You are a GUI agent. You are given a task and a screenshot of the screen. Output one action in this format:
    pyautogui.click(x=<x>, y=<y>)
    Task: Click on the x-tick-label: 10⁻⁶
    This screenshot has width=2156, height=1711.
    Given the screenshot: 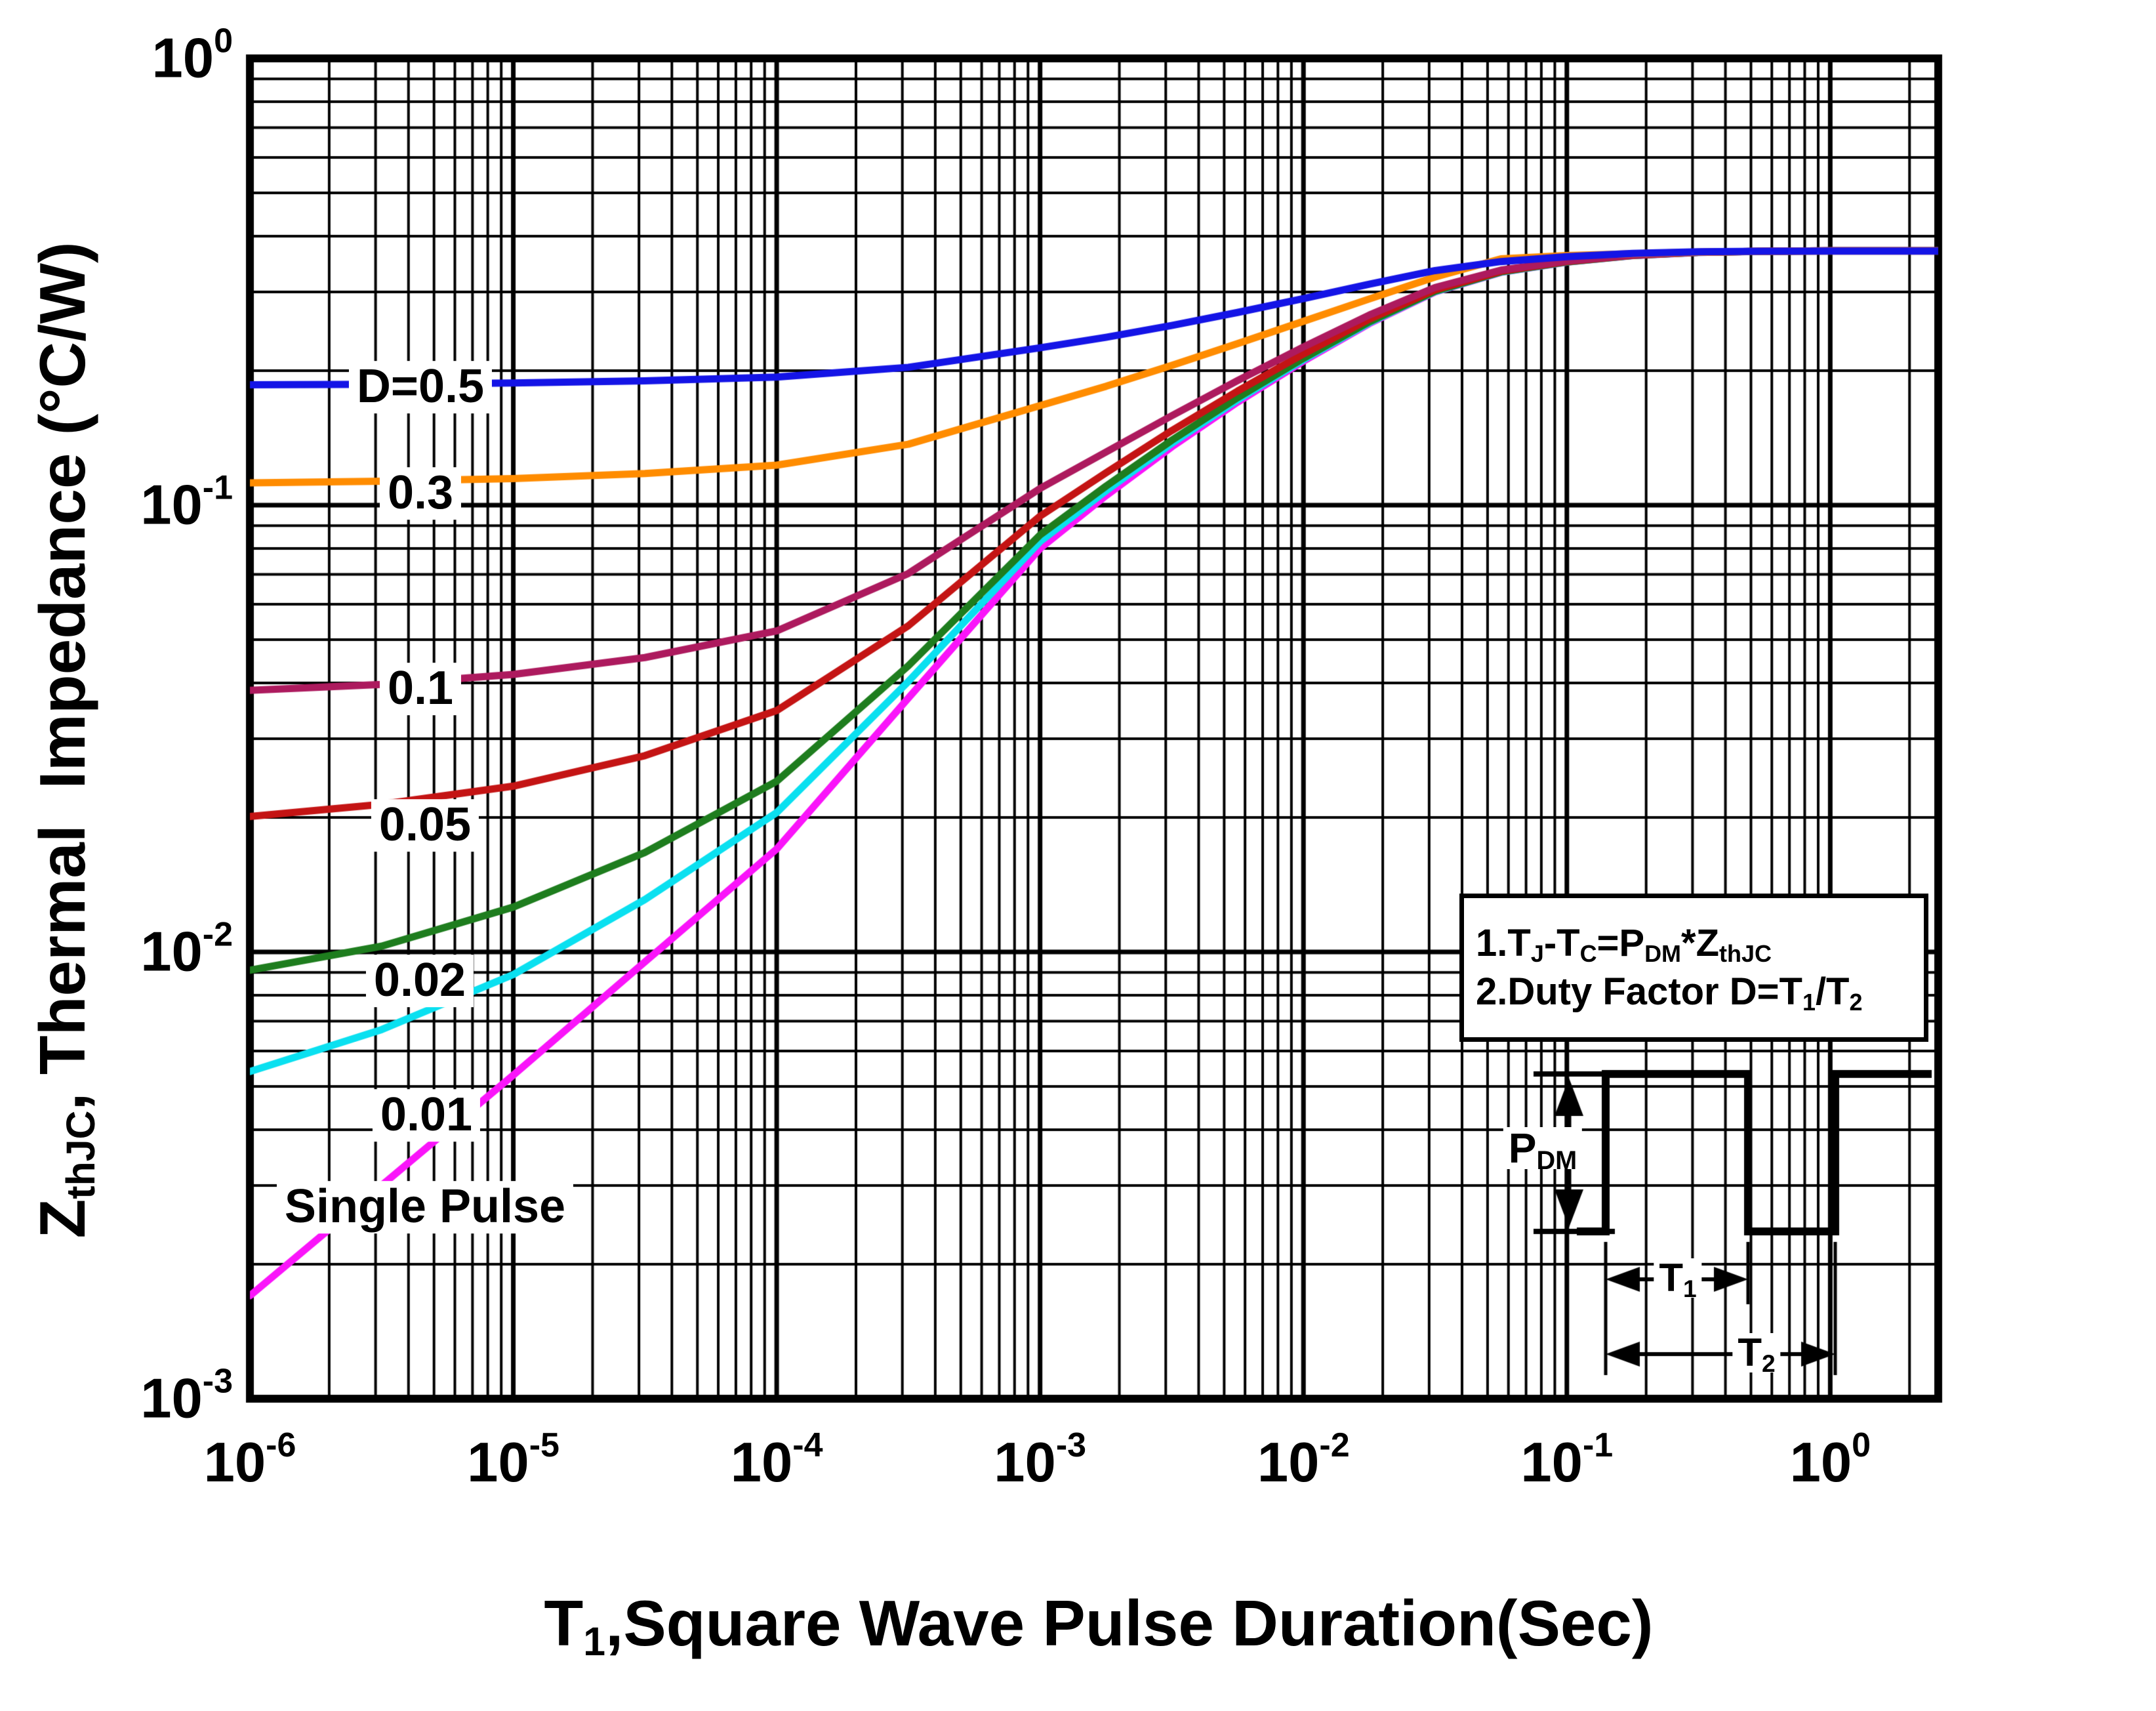 What is the action you would take?
    pyautogui.click(x=249, y=1461)
    